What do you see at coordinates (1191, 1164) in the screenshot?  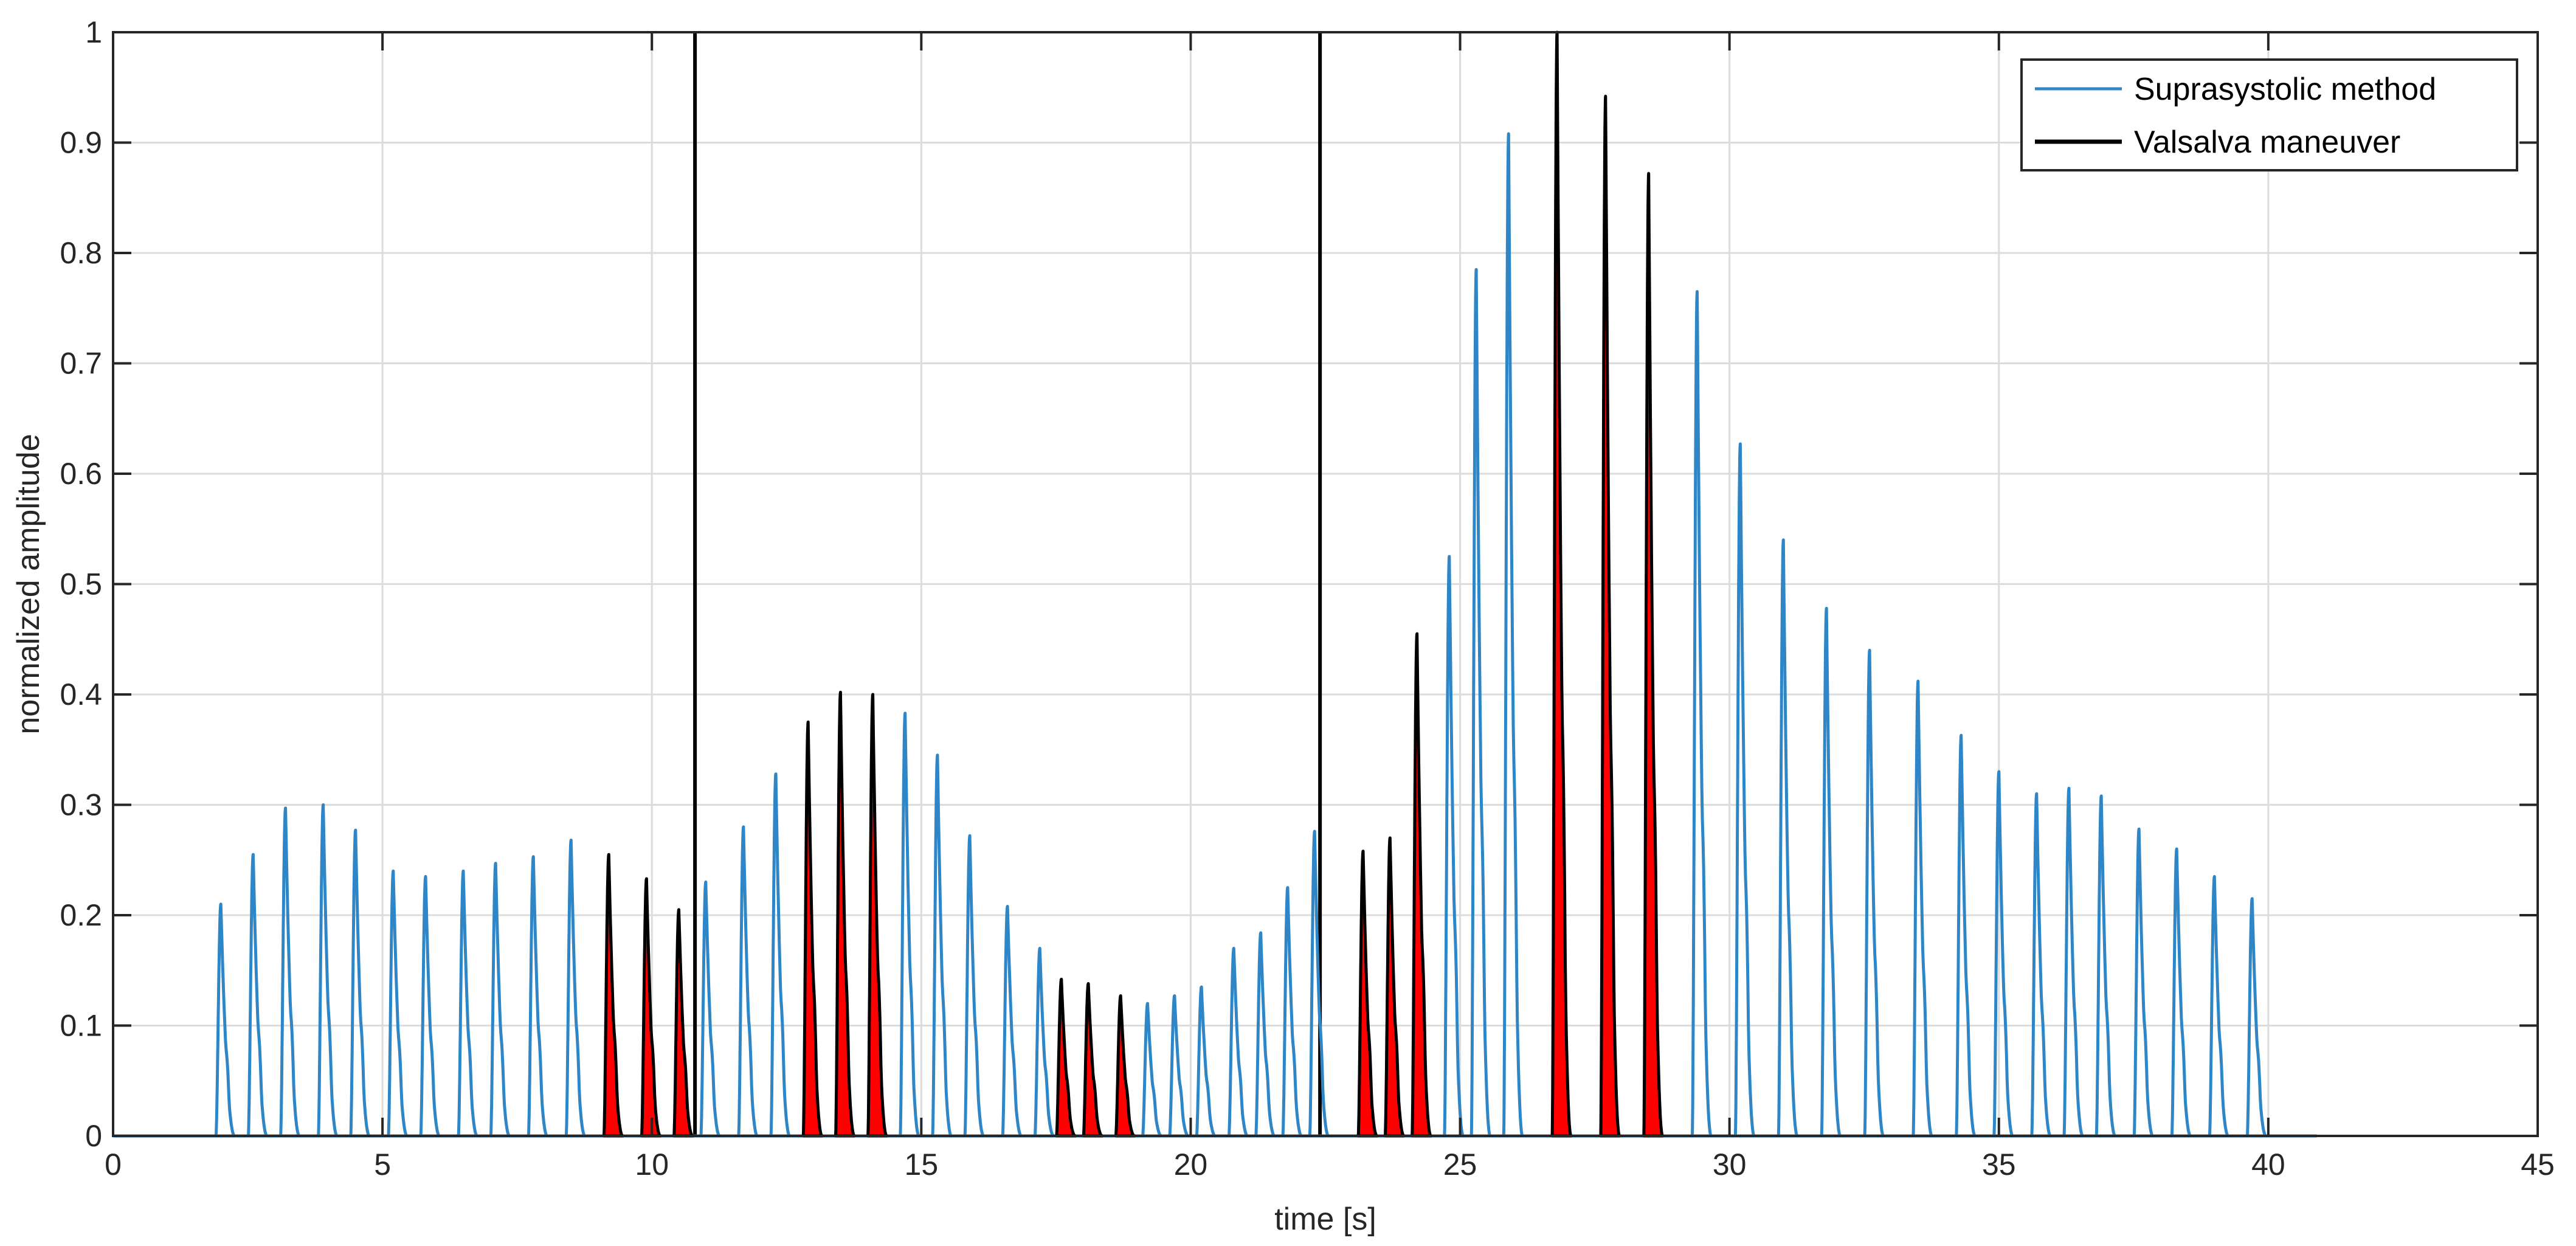 I see `x-tick-label: 20` at bounding box center [1191, 1164].